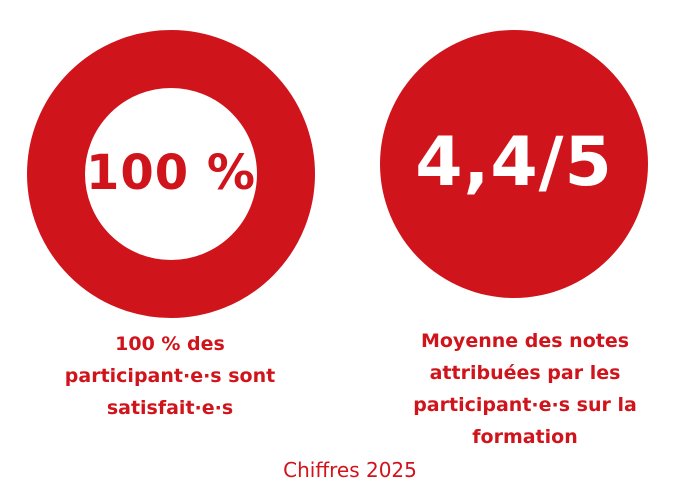  I want to click on satisfaction-value: 100 %, so click(171, 172).